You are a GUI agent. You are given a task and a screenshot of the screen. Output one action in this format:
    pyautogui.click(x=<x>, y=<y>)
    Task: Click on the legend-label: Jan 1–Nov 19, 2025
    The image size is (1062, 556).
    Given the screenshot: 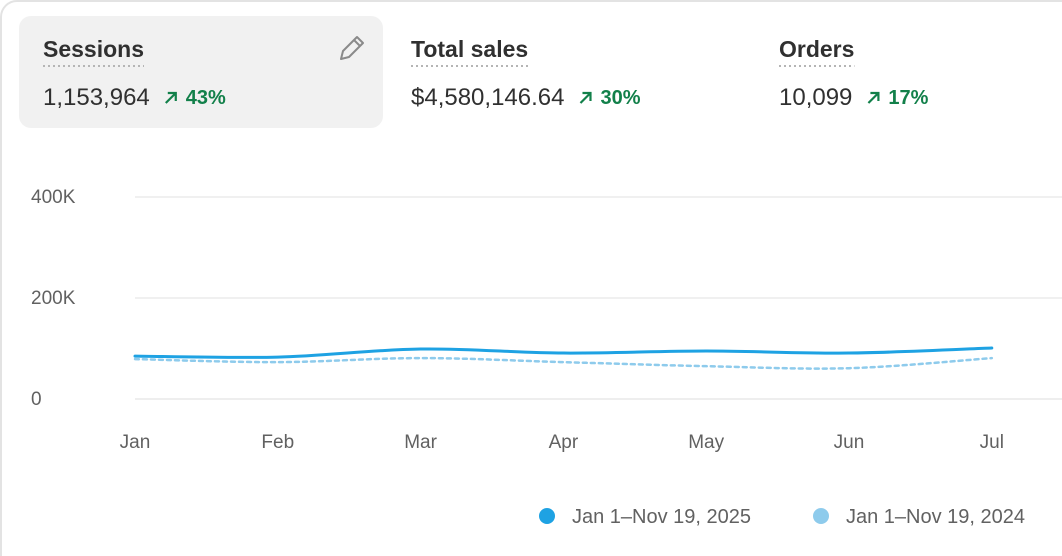 What is the action you would take?
    pyautogui.click(x=661, y=517)
    